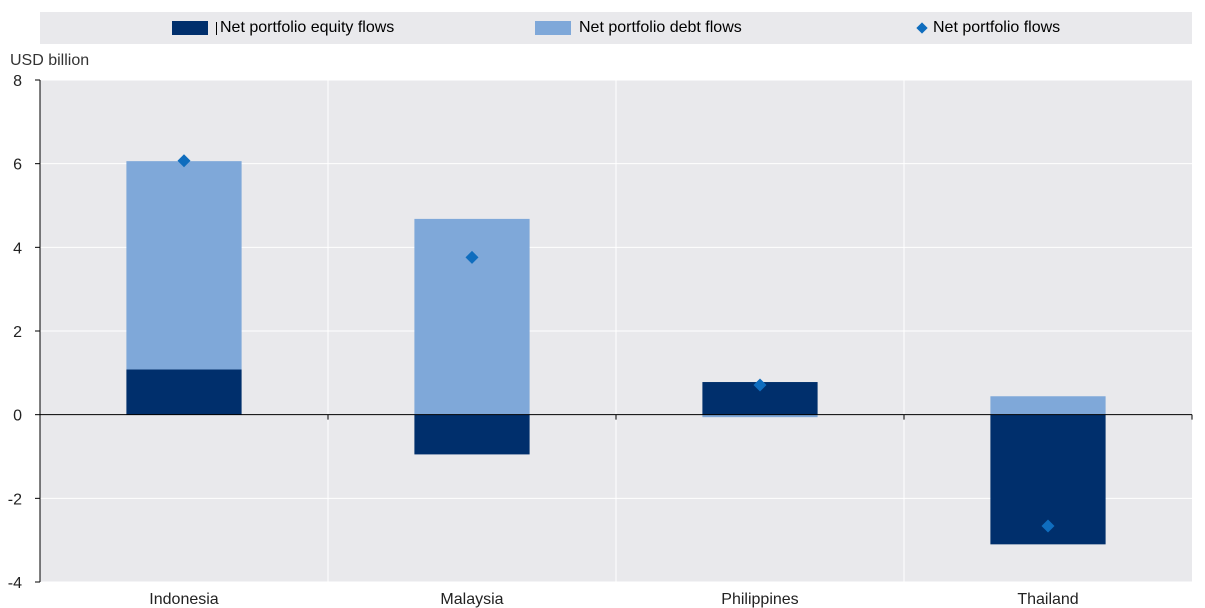 This screenshot has width=1205, height=608. I want to click on legend-item-total: Net portfolio flows, so click(988, 28).